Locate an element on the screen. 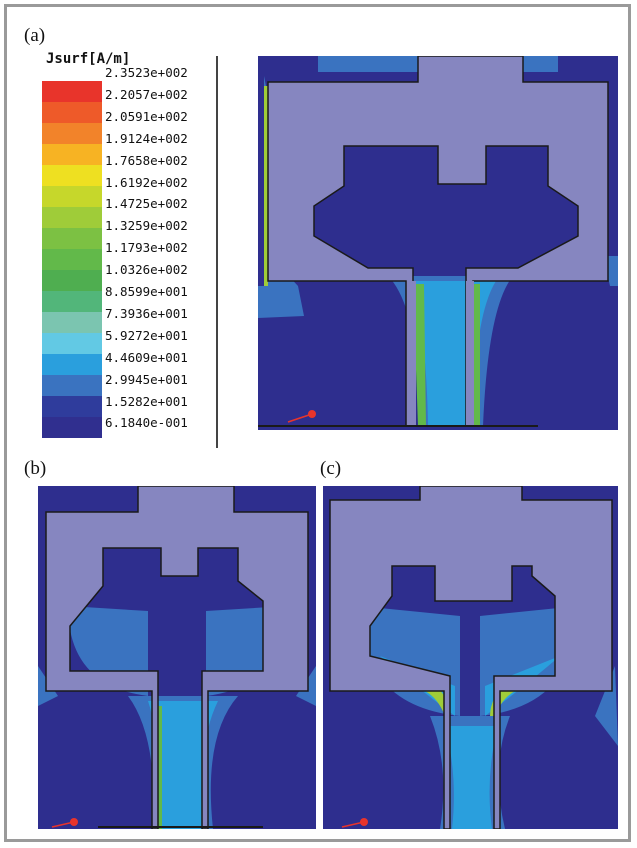  legend-value: 1.4725e+002 is located at coordinates (146, 204).